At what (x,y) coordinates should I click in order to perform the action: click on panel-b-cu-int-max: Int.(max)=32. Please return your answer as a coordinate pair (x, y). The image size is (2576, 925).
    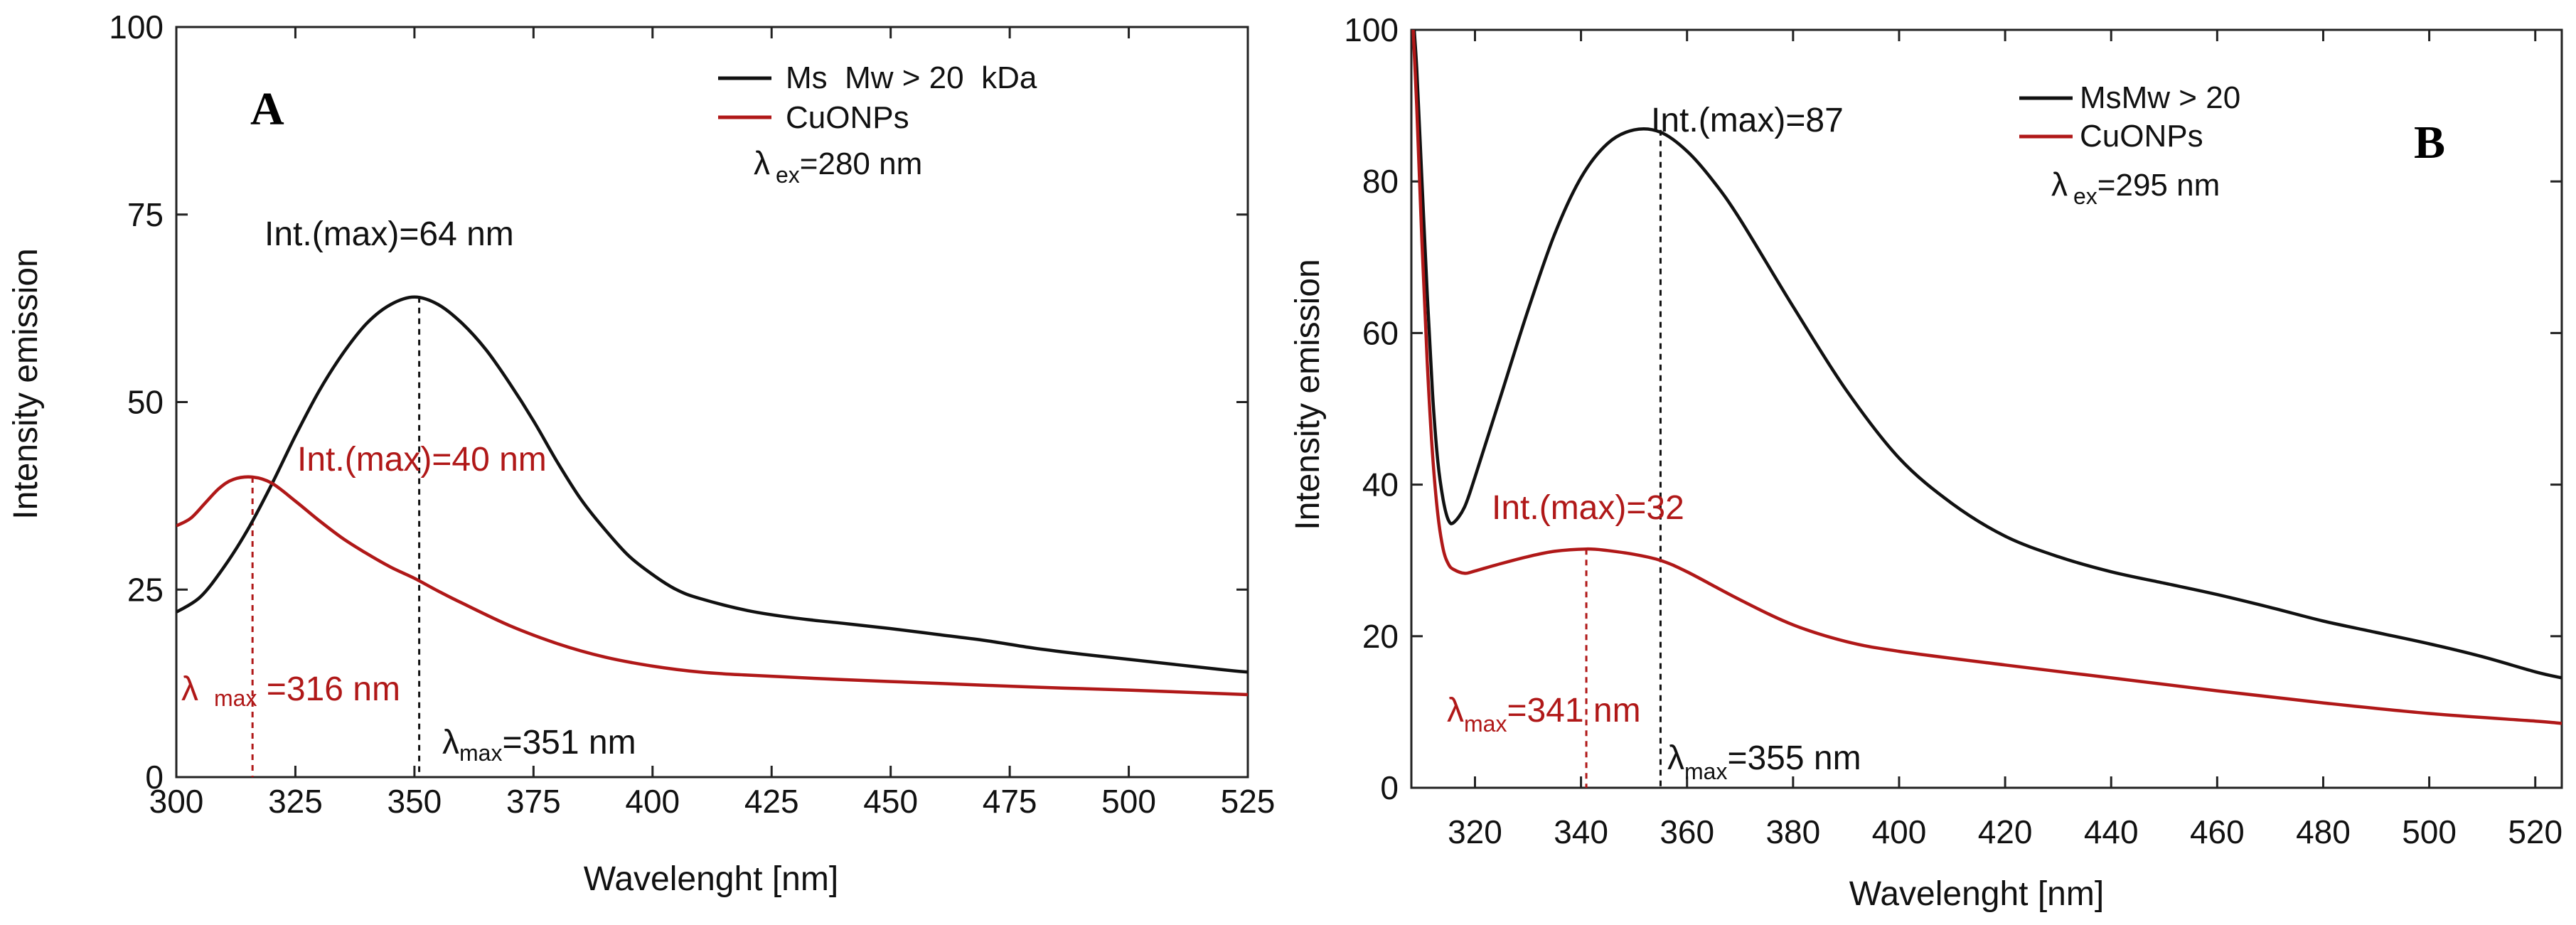
    Looking at the image, I should click on (1588, 508).